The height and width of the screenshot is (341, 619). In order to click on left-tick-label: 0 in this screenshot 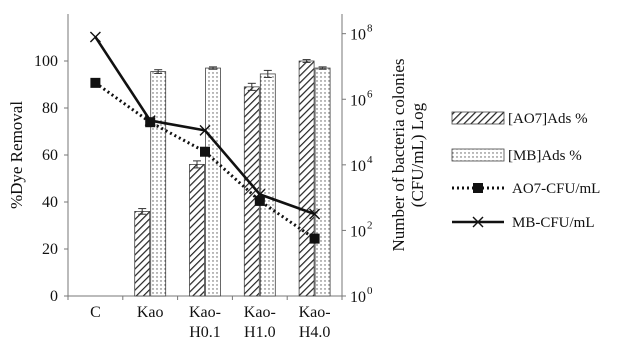, I will do `click(54, 296)`.